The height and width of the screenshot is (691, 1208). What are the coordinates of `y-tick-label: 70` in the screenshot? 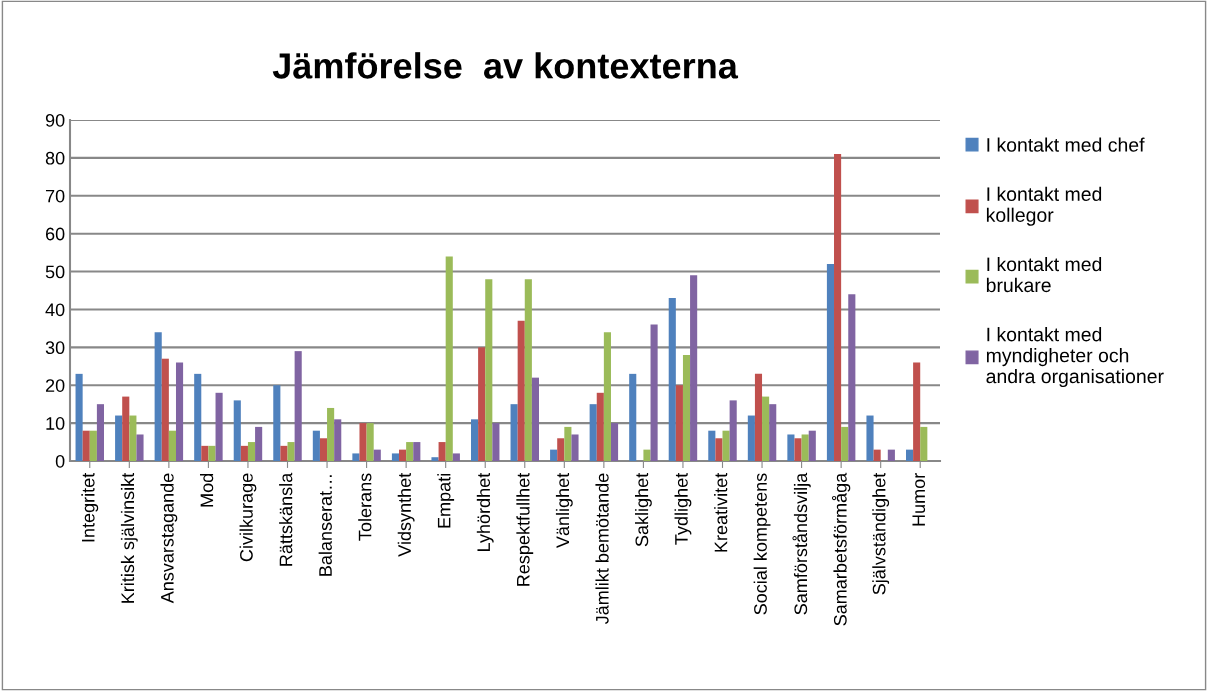 It's located at (55, 196).